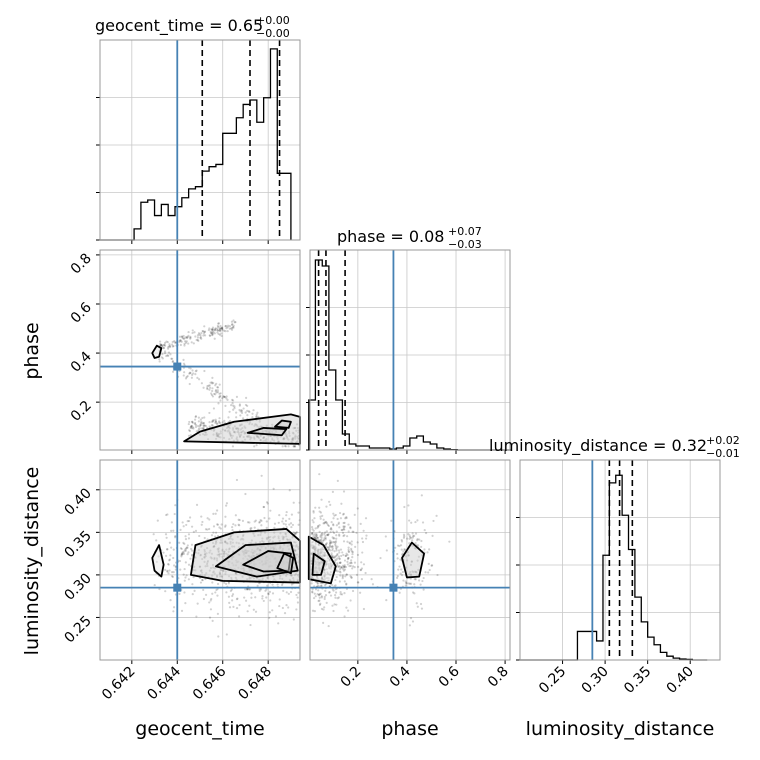 The width and height of the screenshot is (760, 760). I want to click on y-tick-label: 0.25, so click(77, 629).